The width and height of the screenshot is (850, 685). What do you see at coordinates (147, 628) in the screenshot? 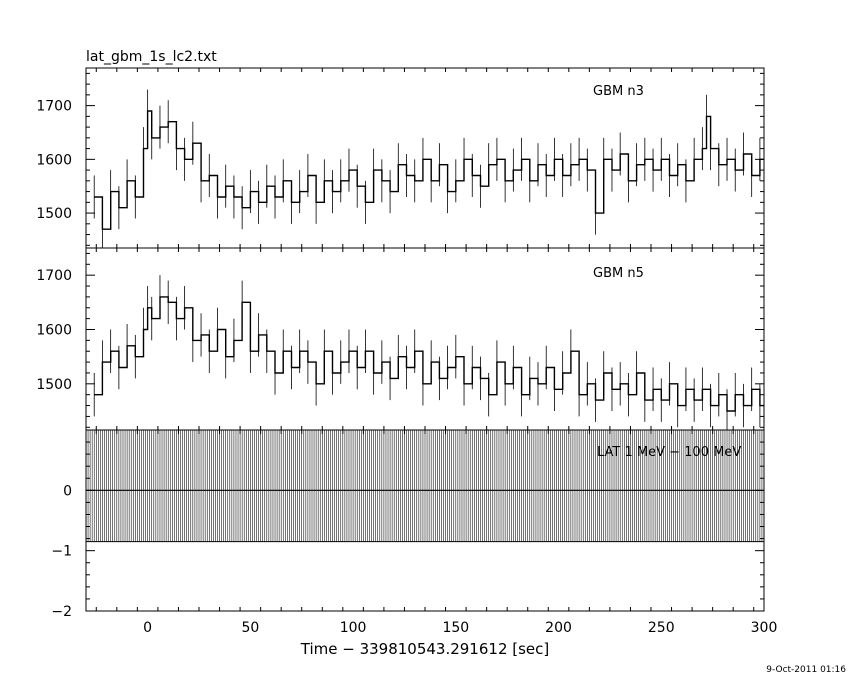
I see `x-tick-label: 0` at bounding box center [147, 628].